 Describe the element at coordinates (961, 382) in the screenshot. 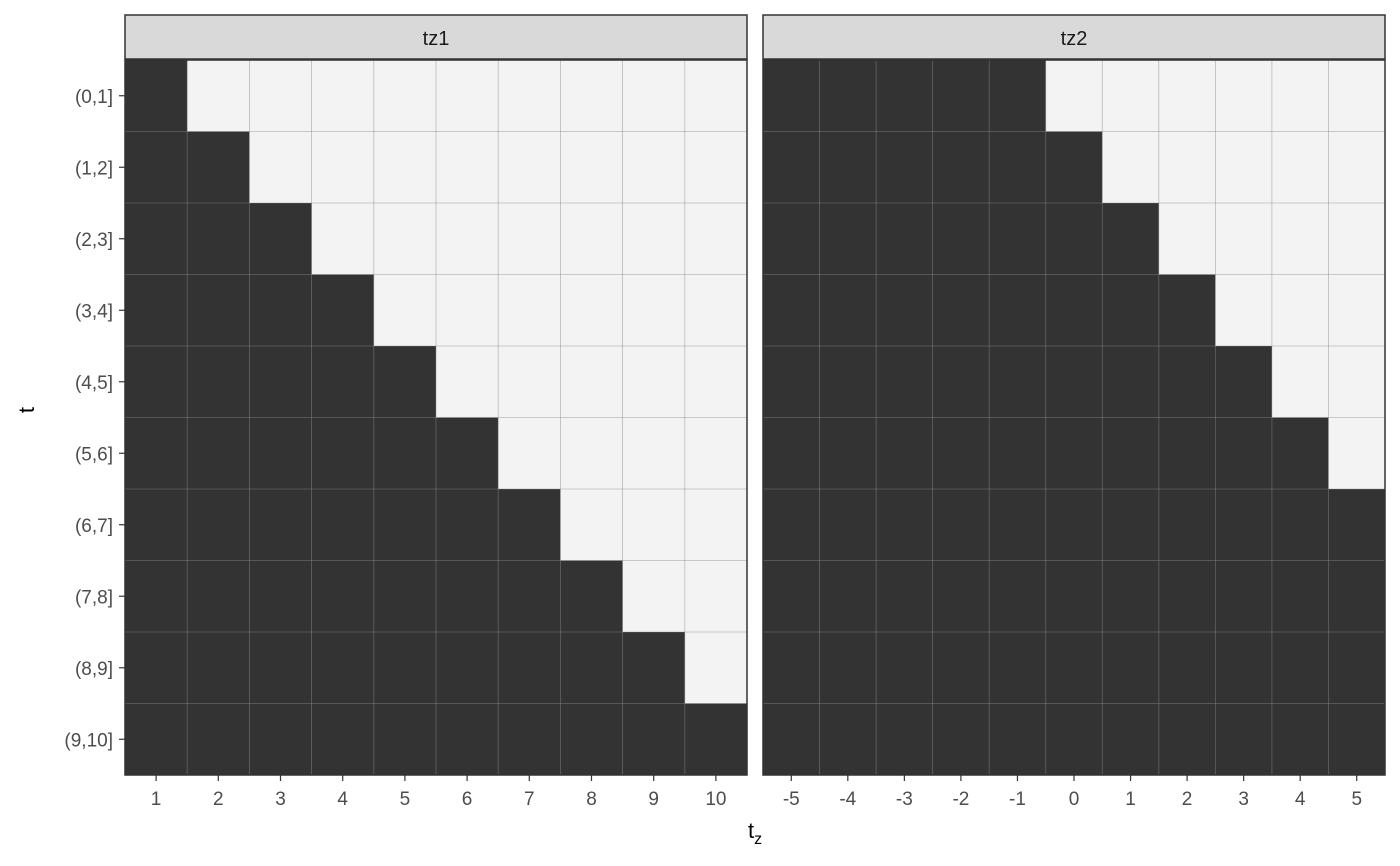

I see `cell-tz2-r4-c3` at that location.